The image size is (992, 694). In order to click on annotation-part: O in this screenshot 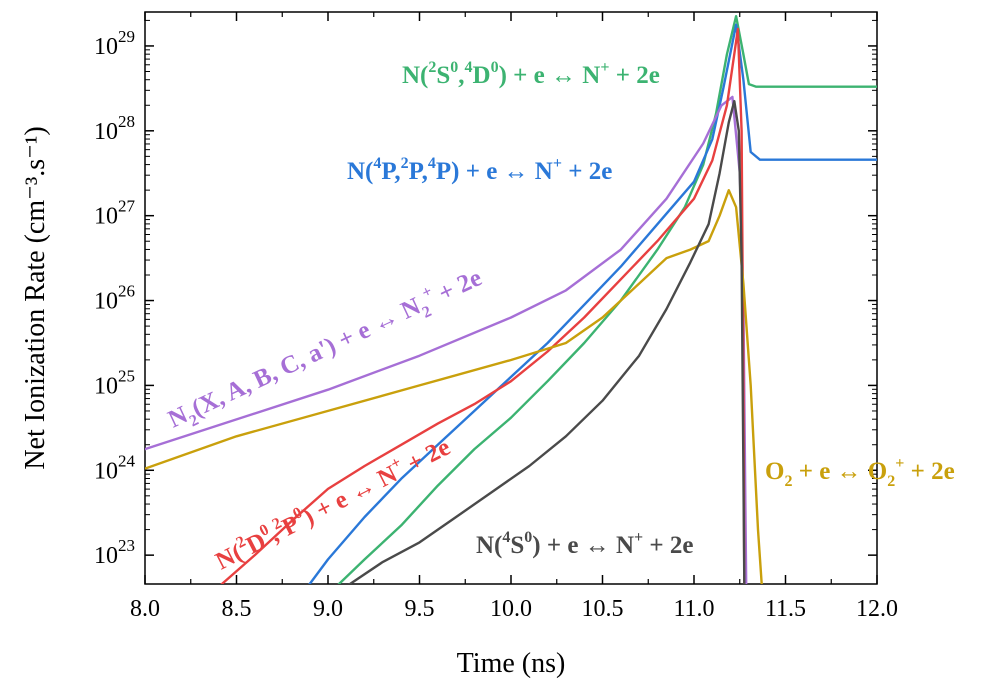, I will do `click(774, 471)`.